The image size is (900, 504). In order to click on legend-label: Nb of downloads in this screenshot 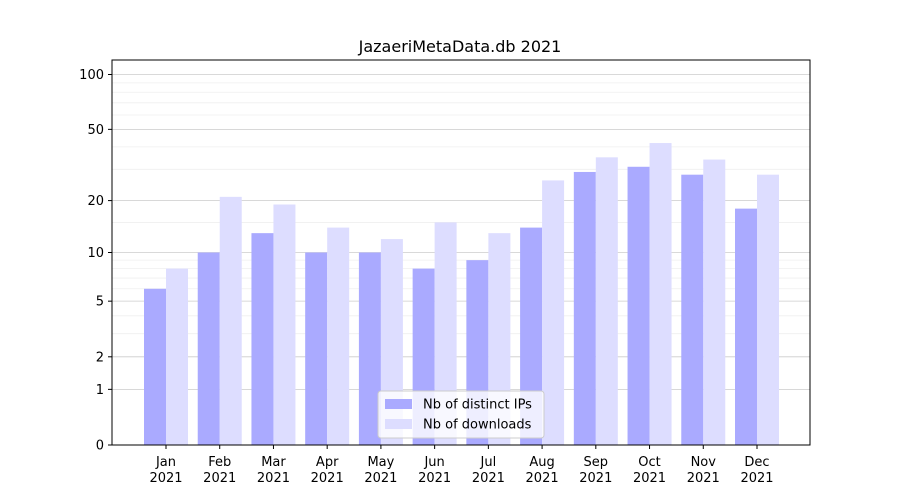, I will do `click(477, 425)`.